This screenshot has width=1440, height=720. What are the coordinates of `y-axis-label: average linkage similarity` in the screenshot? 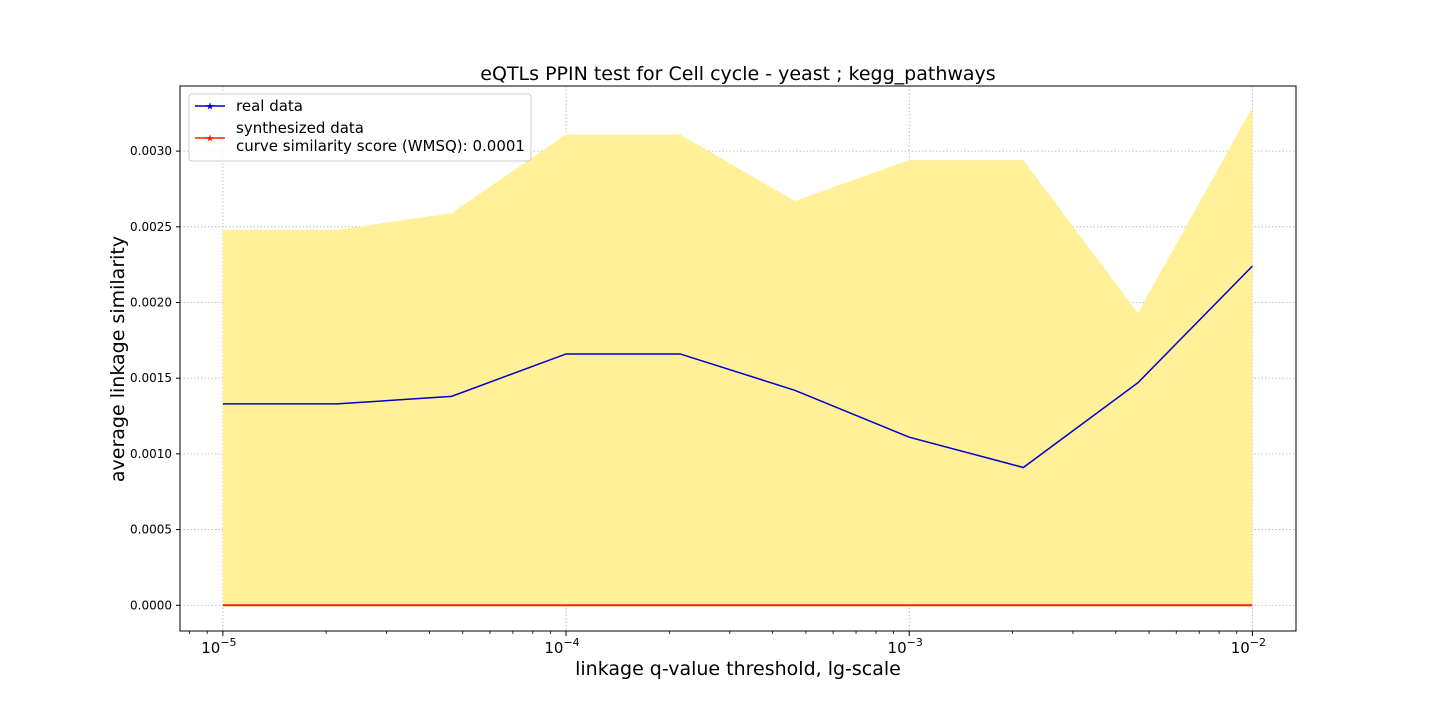 It's located at (118, 359).